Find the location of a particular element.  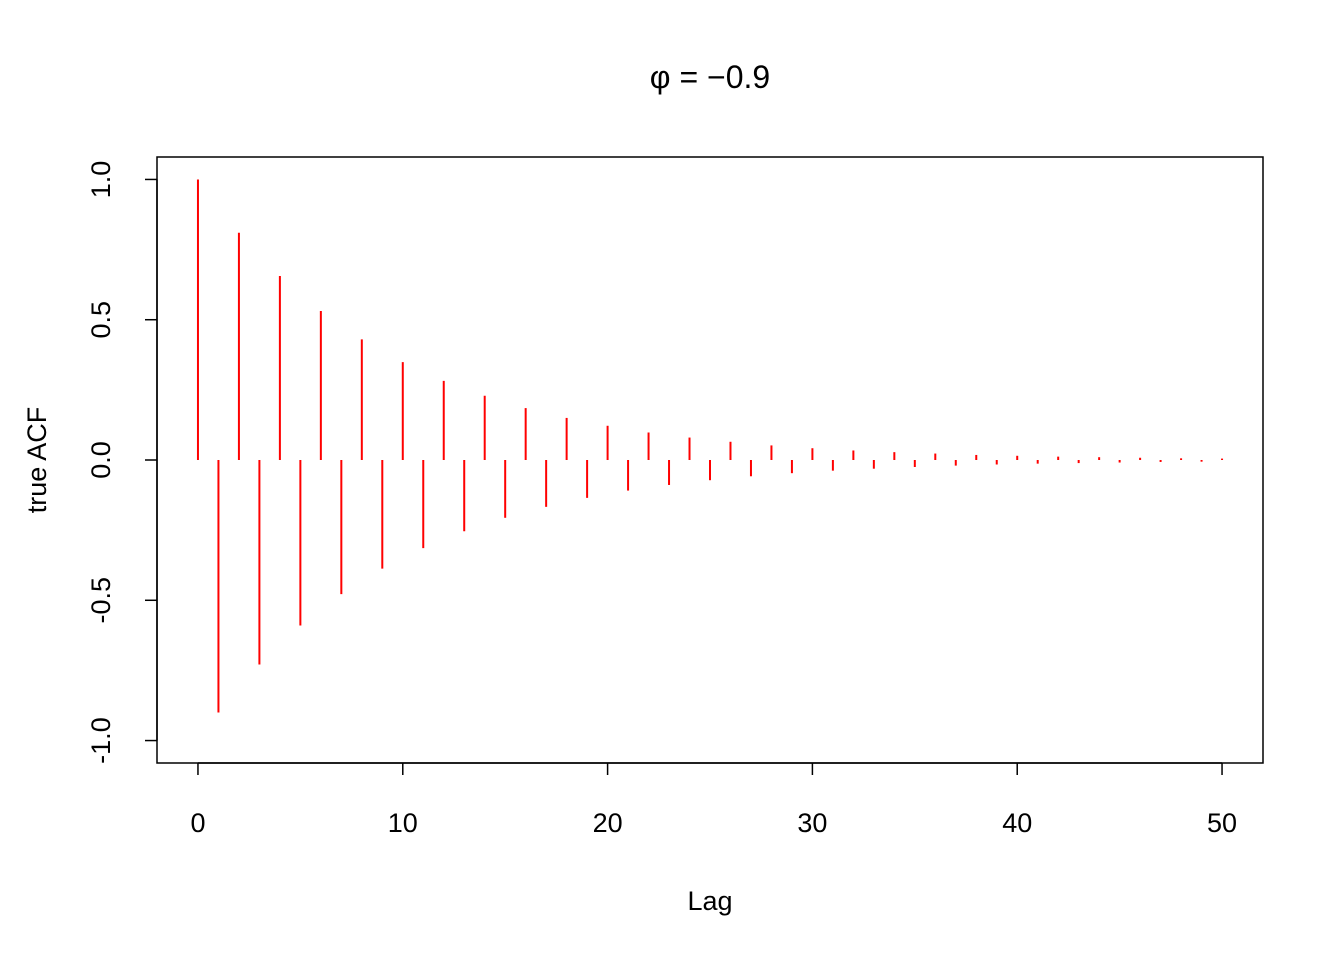

y-tick-label: -1.0 is located at coordinates (101, 740).